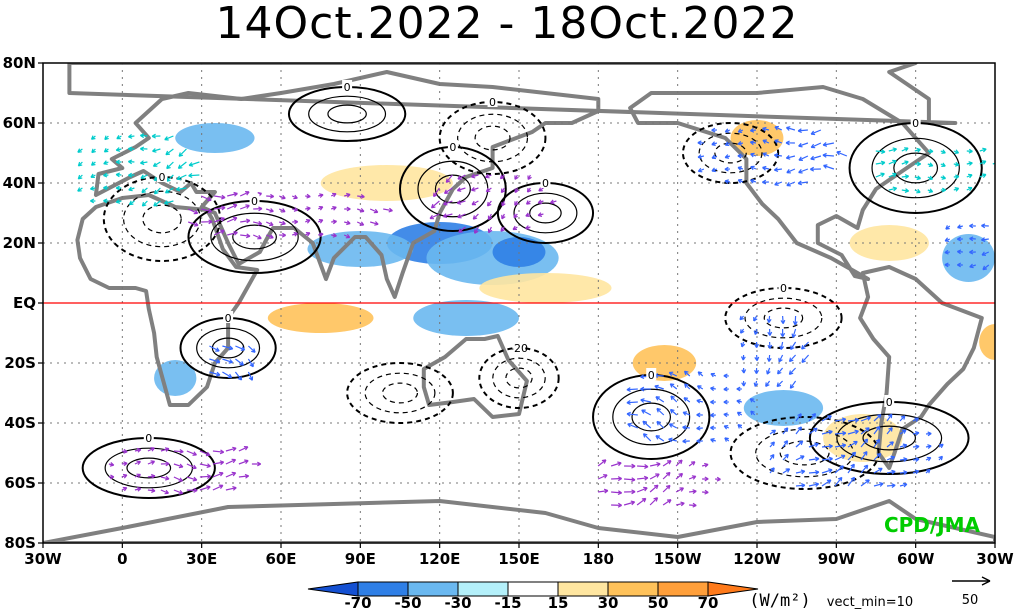 The image size is (1014, 612). I want to click on coastline-greenland, so click(512, 94).